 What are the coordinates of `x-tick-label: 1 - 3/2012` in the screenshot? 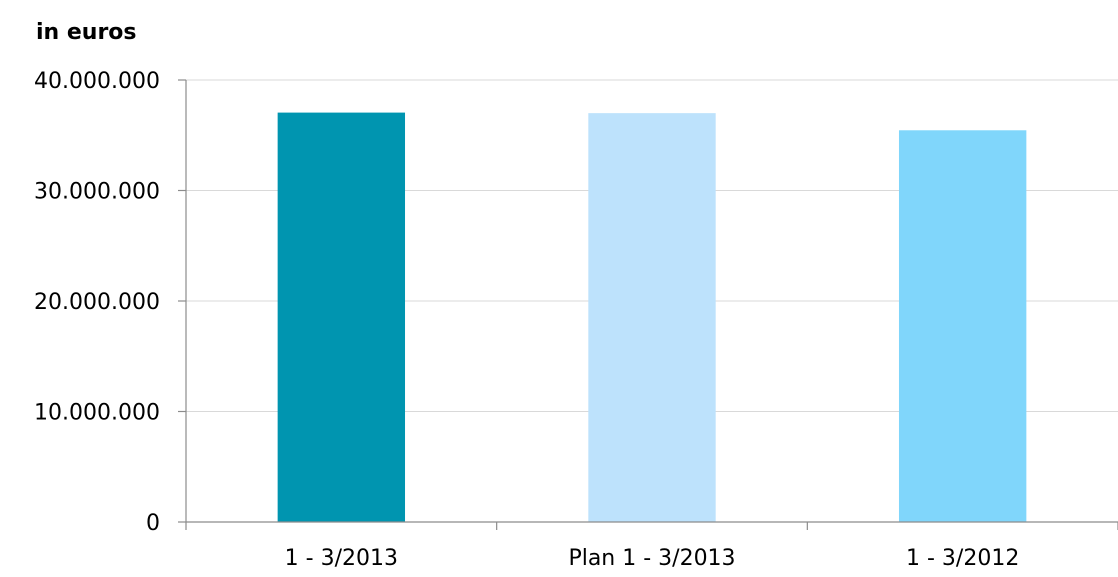 It's located at (962, 558).